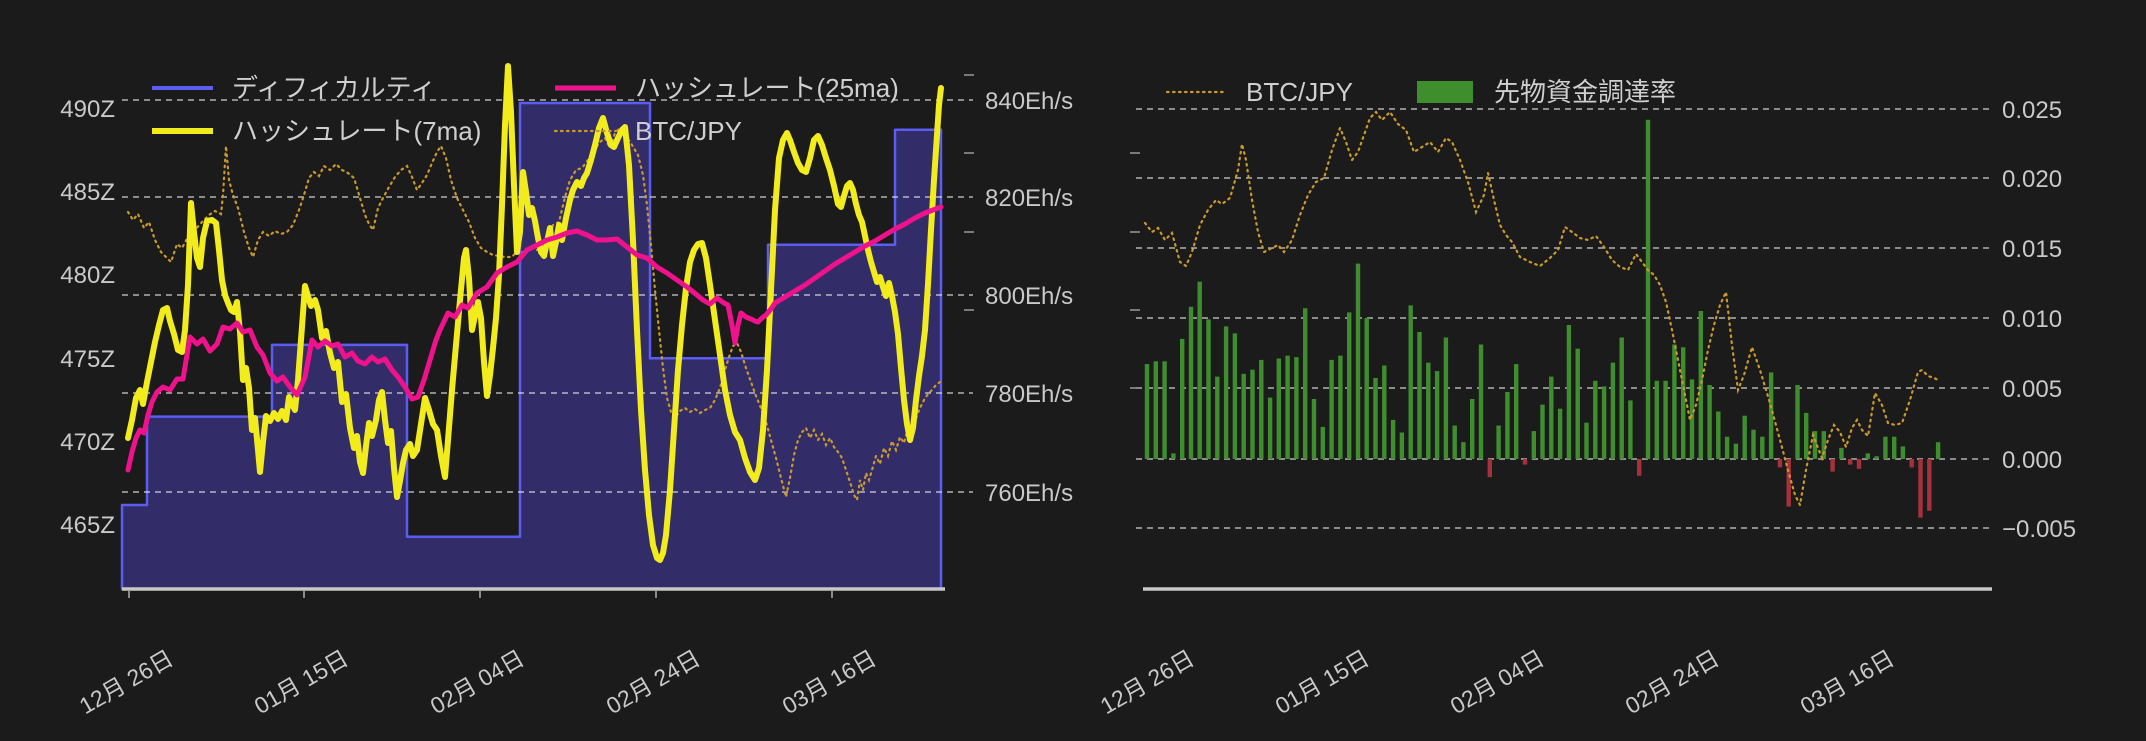  What do you see at coordinates (87, 275) in the screenshot?
I see `y-axis-left-tick-label: 480Z` at bounding box center [87, 275].